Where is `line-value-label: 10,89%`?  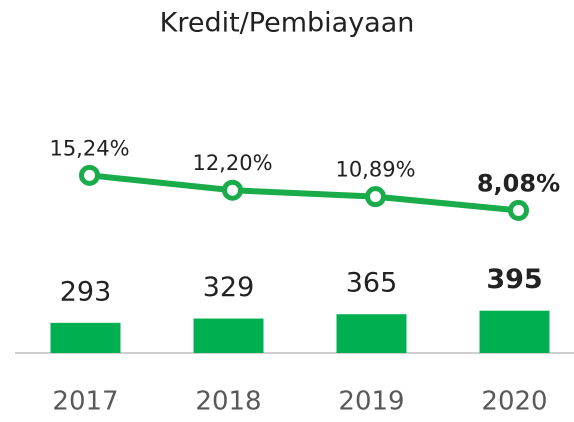
line-value-label: 10,89% is located at coordinates (375, 170).